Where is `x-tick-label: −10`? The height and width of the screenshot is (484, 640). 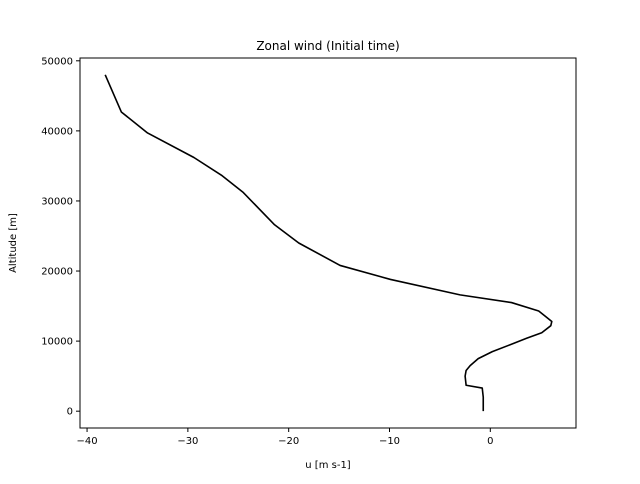
x-tick-label: −10 is located at coordinates (389, 441).